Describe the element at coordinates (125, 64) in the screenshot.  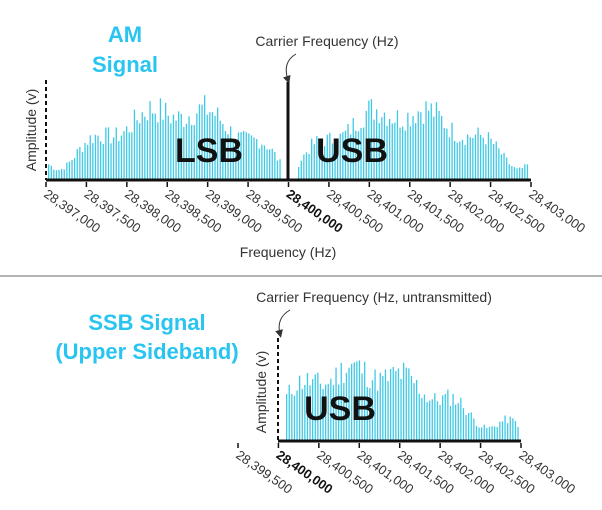
I see `am-title-line2: Signal` at that location.